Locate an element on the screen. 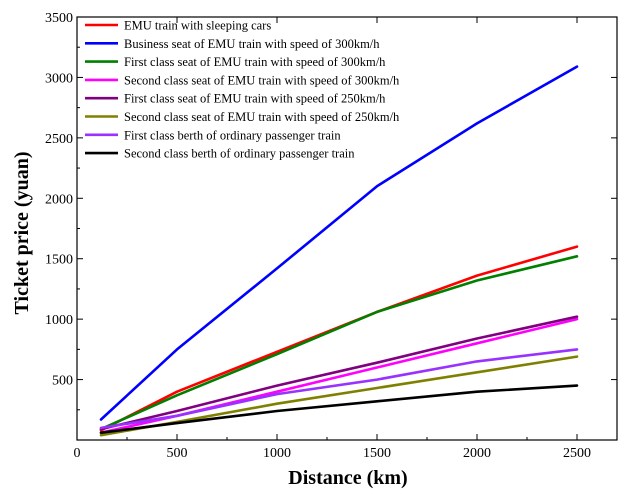 This screenshot has height=496, width=626. x-tick-label: 2500 is located at coordinates (577, 453).